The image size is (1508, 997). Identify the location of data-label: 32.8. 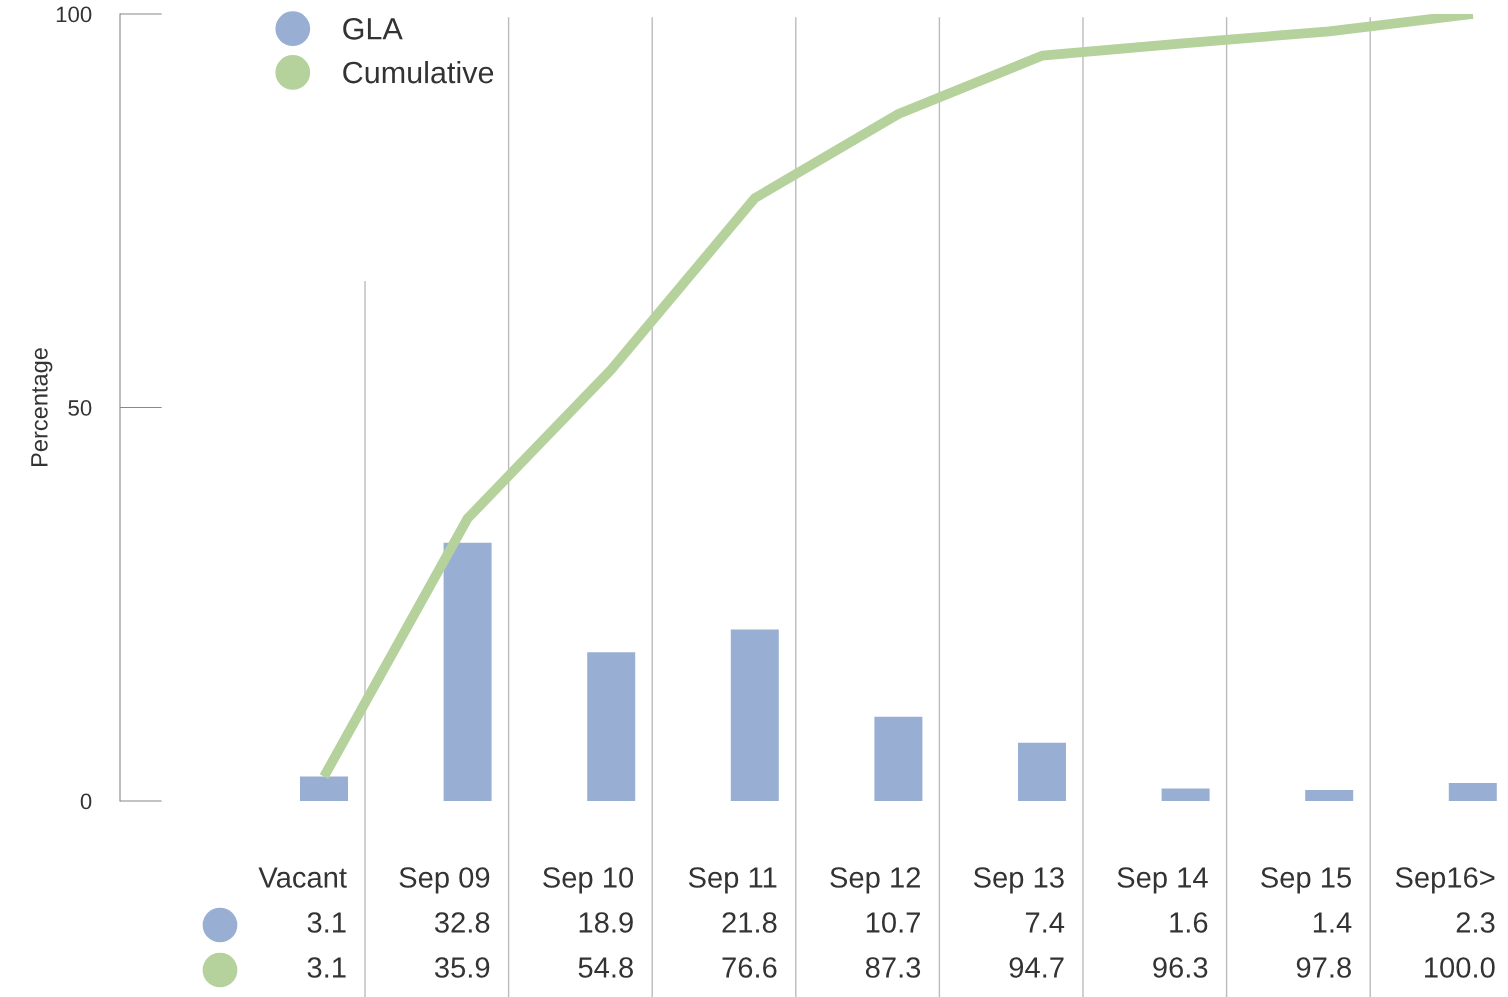
(462, 922).